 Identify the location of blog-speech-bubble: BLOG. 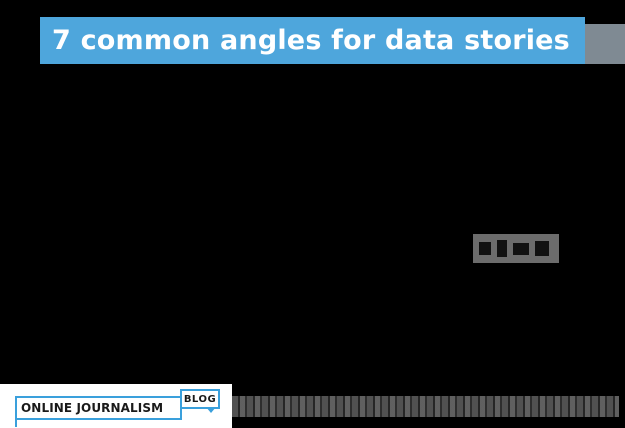
(200, 399).